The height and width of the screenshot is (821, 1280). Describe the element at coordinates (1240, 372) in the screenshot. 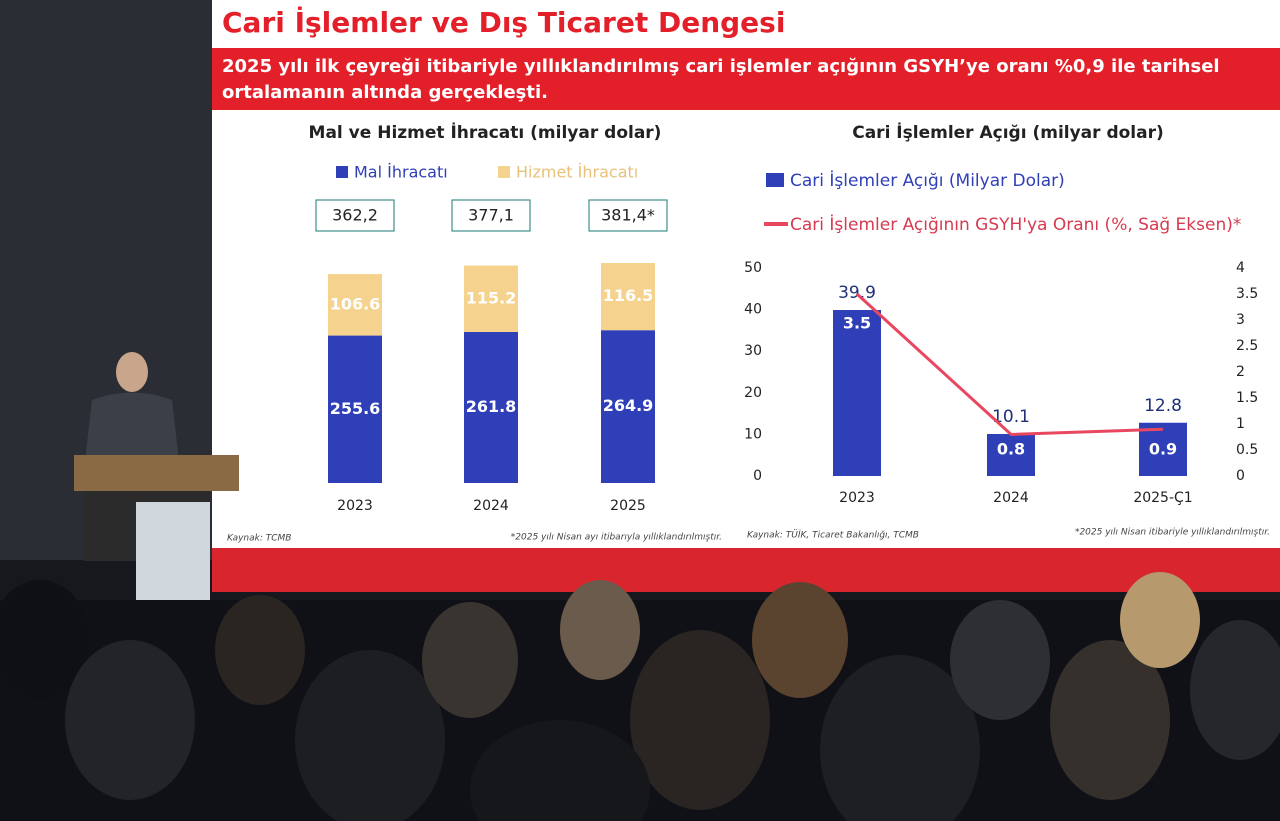

I see `y2-tick-label: 2` at that location.